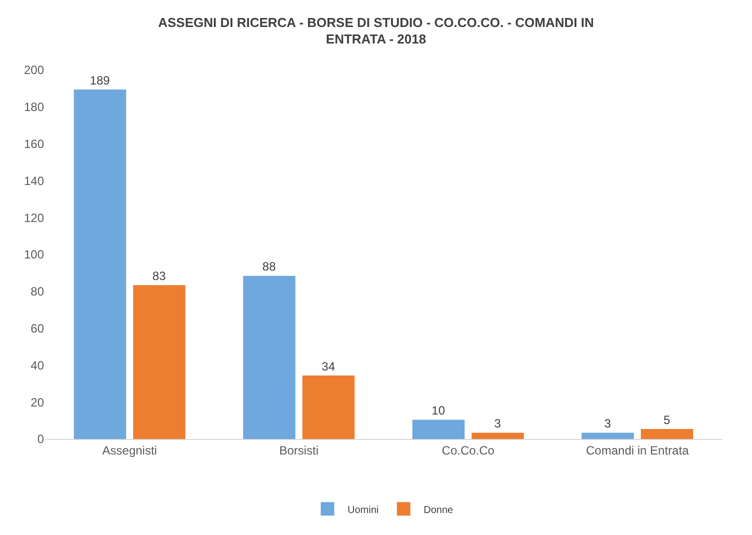 The width and height of the screenshot is (752, 535). Describe the element at coordinates (666, 419) in the screenshot. I see `data-label: 5` at that location.